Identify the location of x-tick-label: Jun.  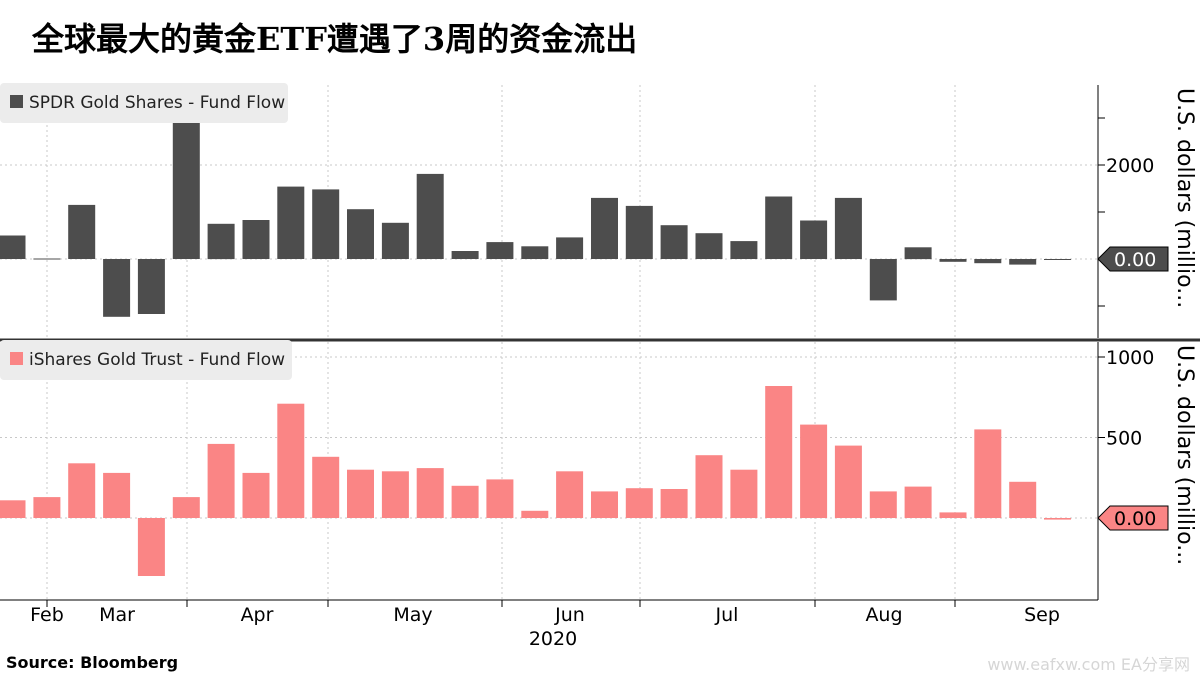
(569, 615).